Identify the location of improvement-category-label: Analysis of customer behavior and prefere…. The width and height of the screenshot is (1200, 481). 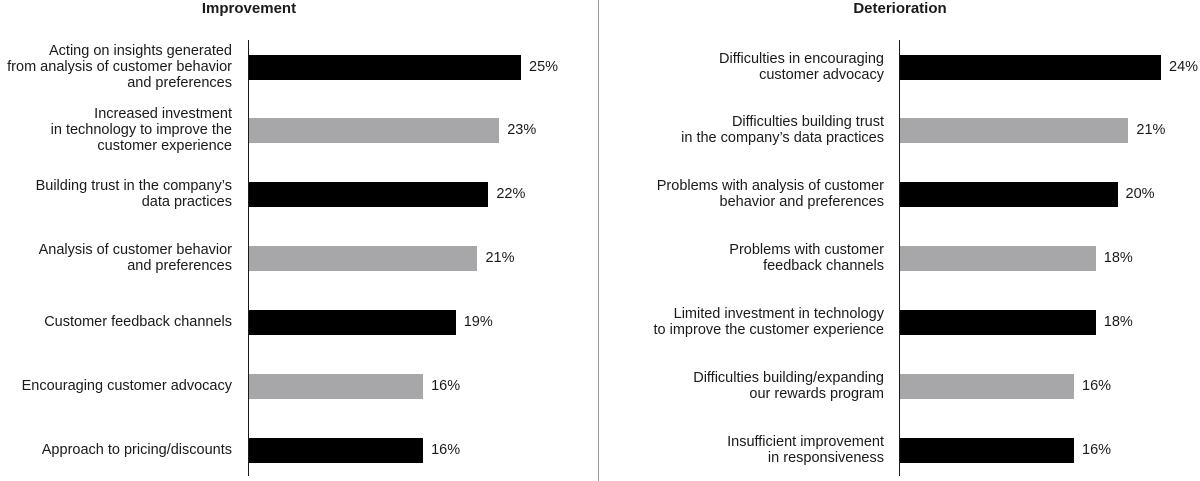
(135, 258).